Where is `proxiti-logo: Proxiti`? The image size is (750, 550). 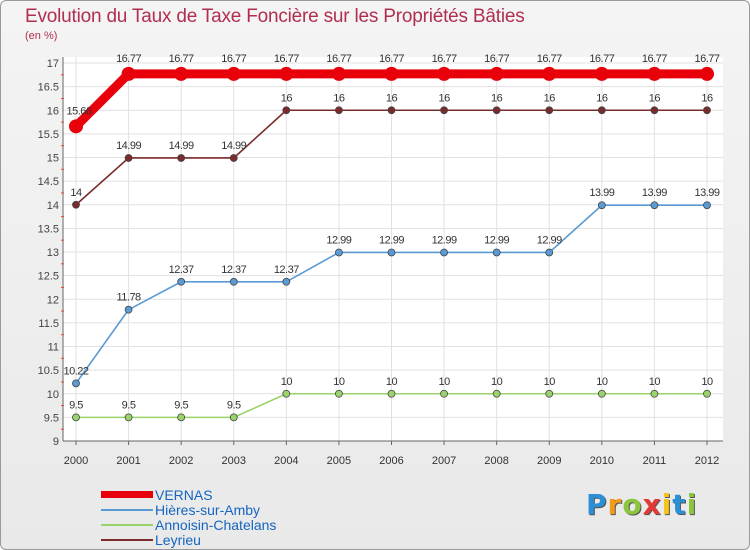
proxiti-logo: Proxiti is located at coordinates (641, 504).